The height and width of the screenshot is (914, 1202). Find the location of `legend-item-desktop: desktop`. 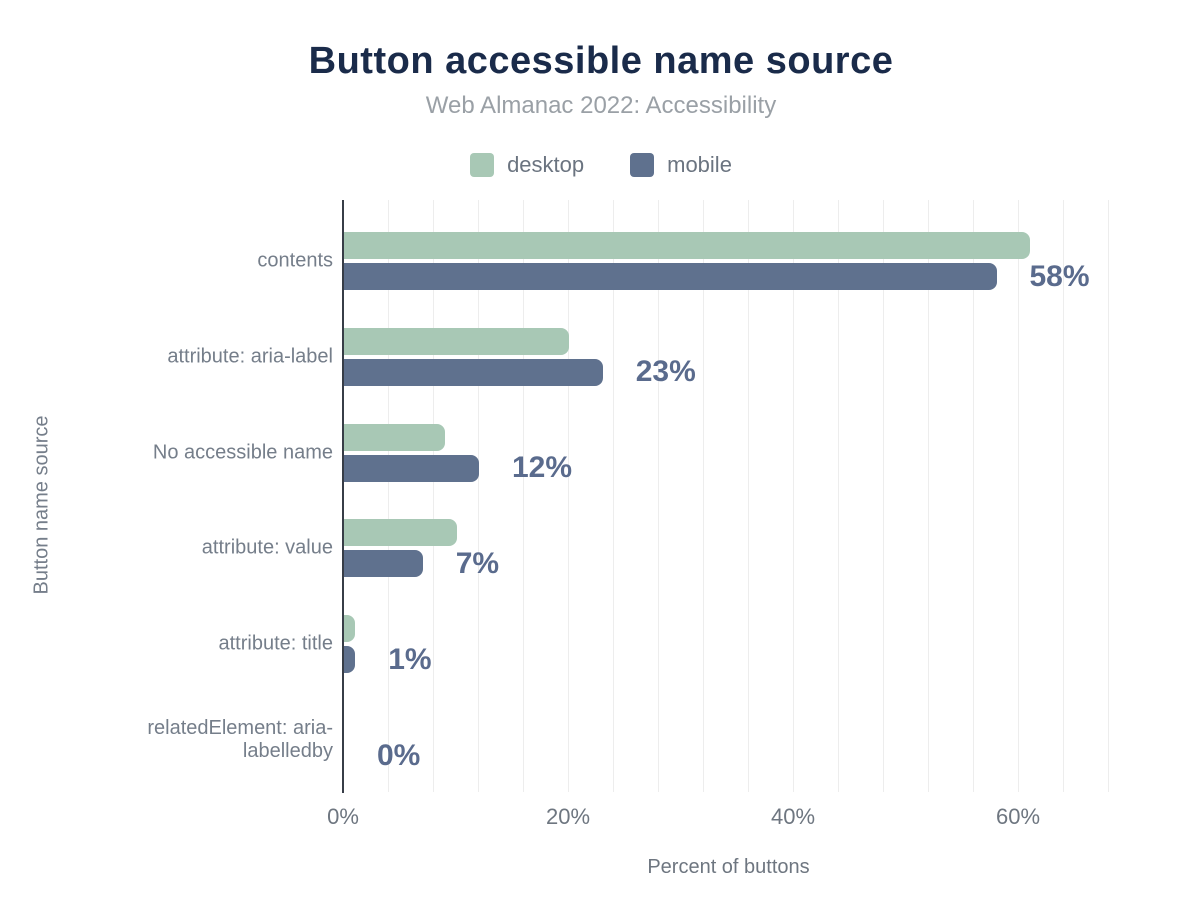

legend-item-desktop: desktop is located at coordinates (527, 165).